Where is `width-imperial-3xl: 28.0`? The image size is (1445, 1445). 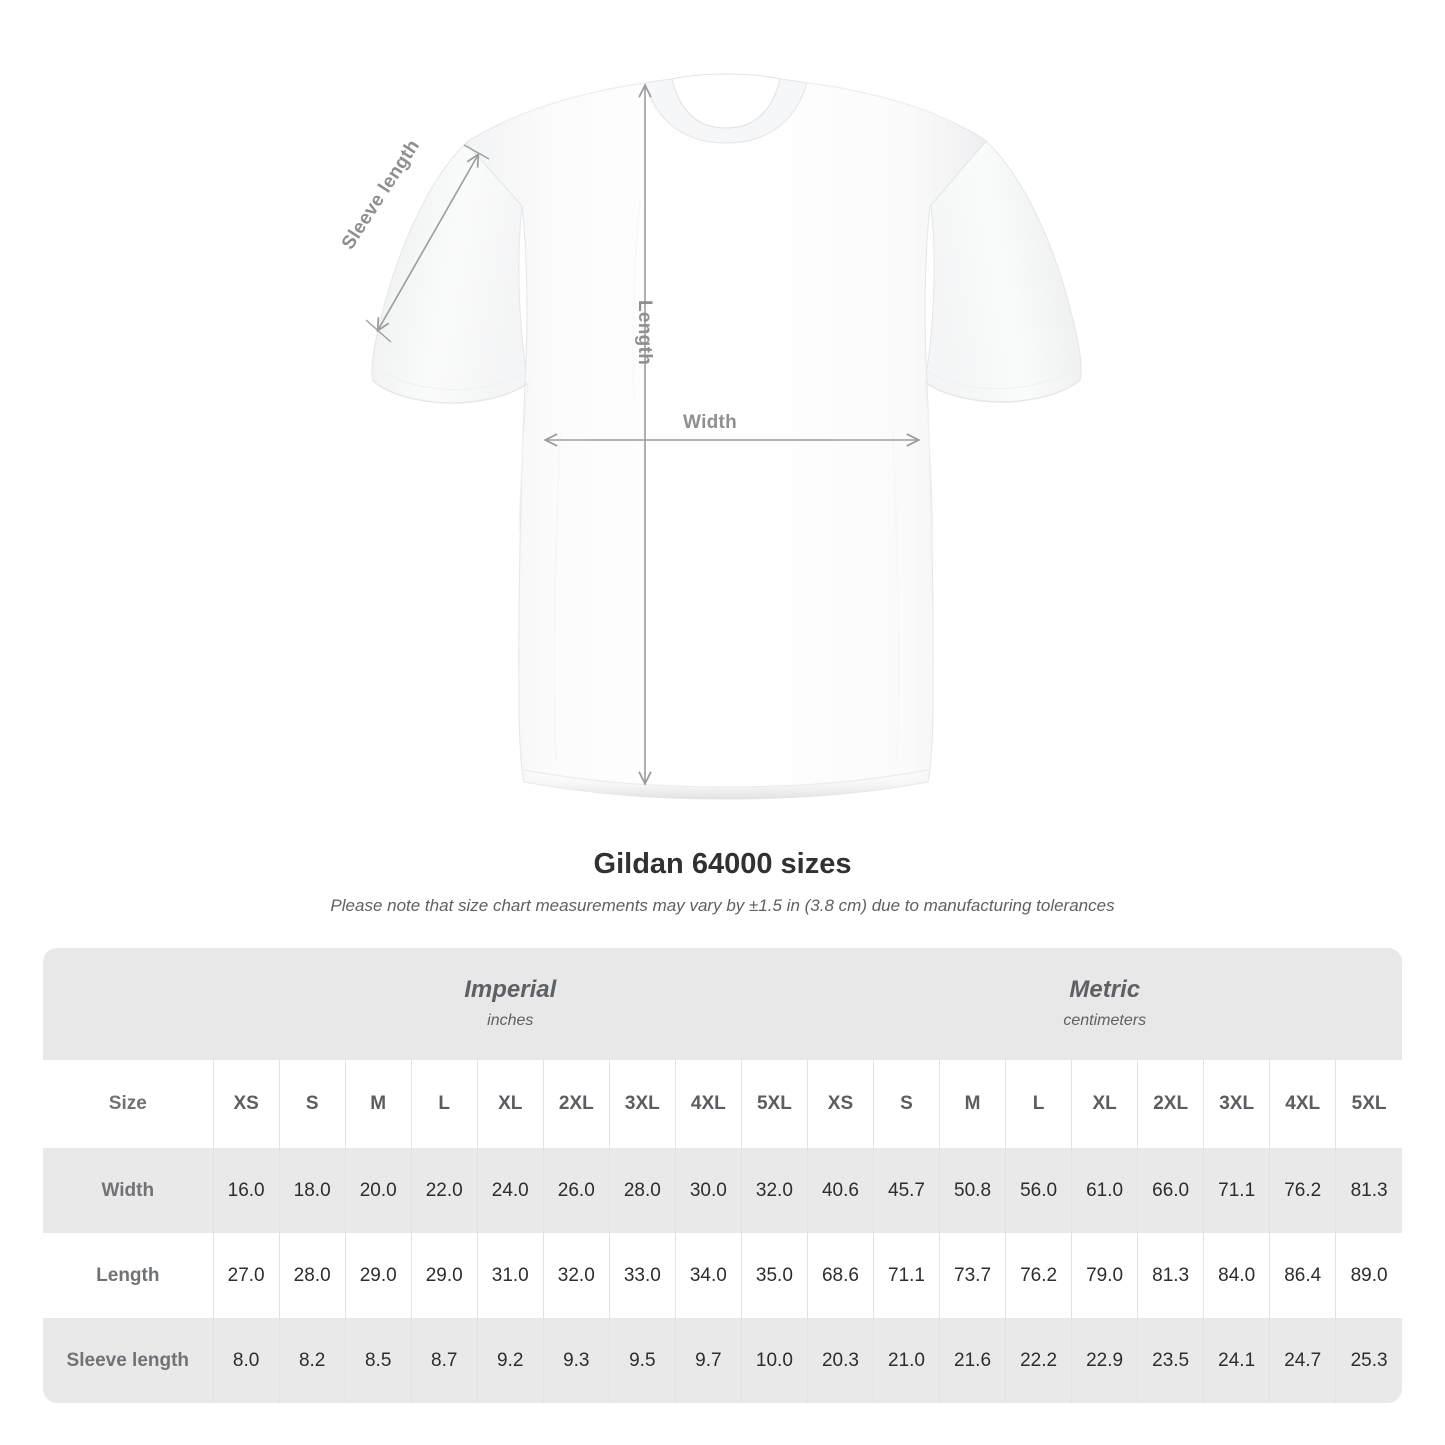
width-imperial-3xl: 28.0 is located at coordinates (642, 1190).